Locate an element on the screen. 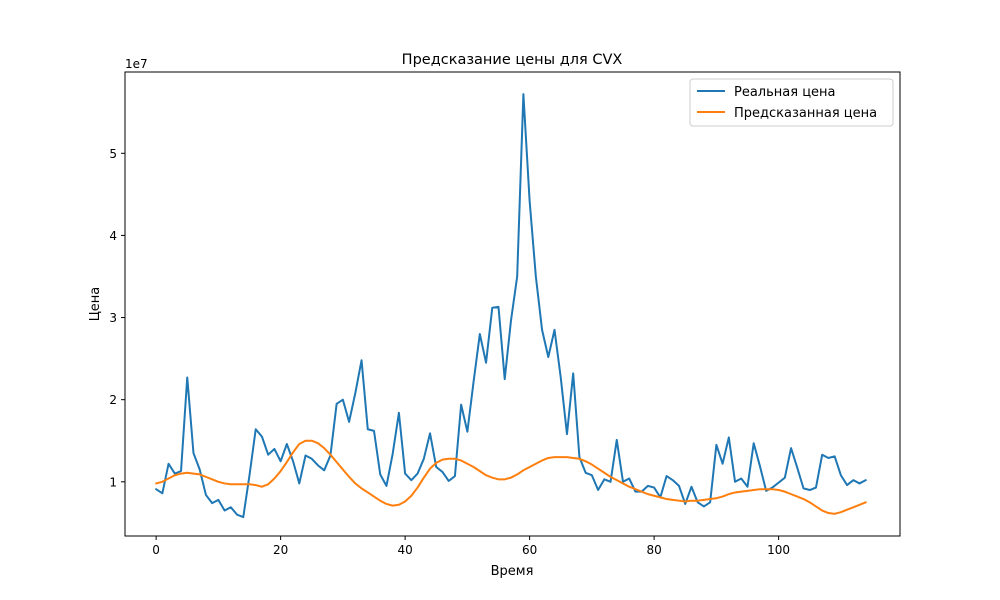  x-axis-label: Время is located at coordinates (512, 571).